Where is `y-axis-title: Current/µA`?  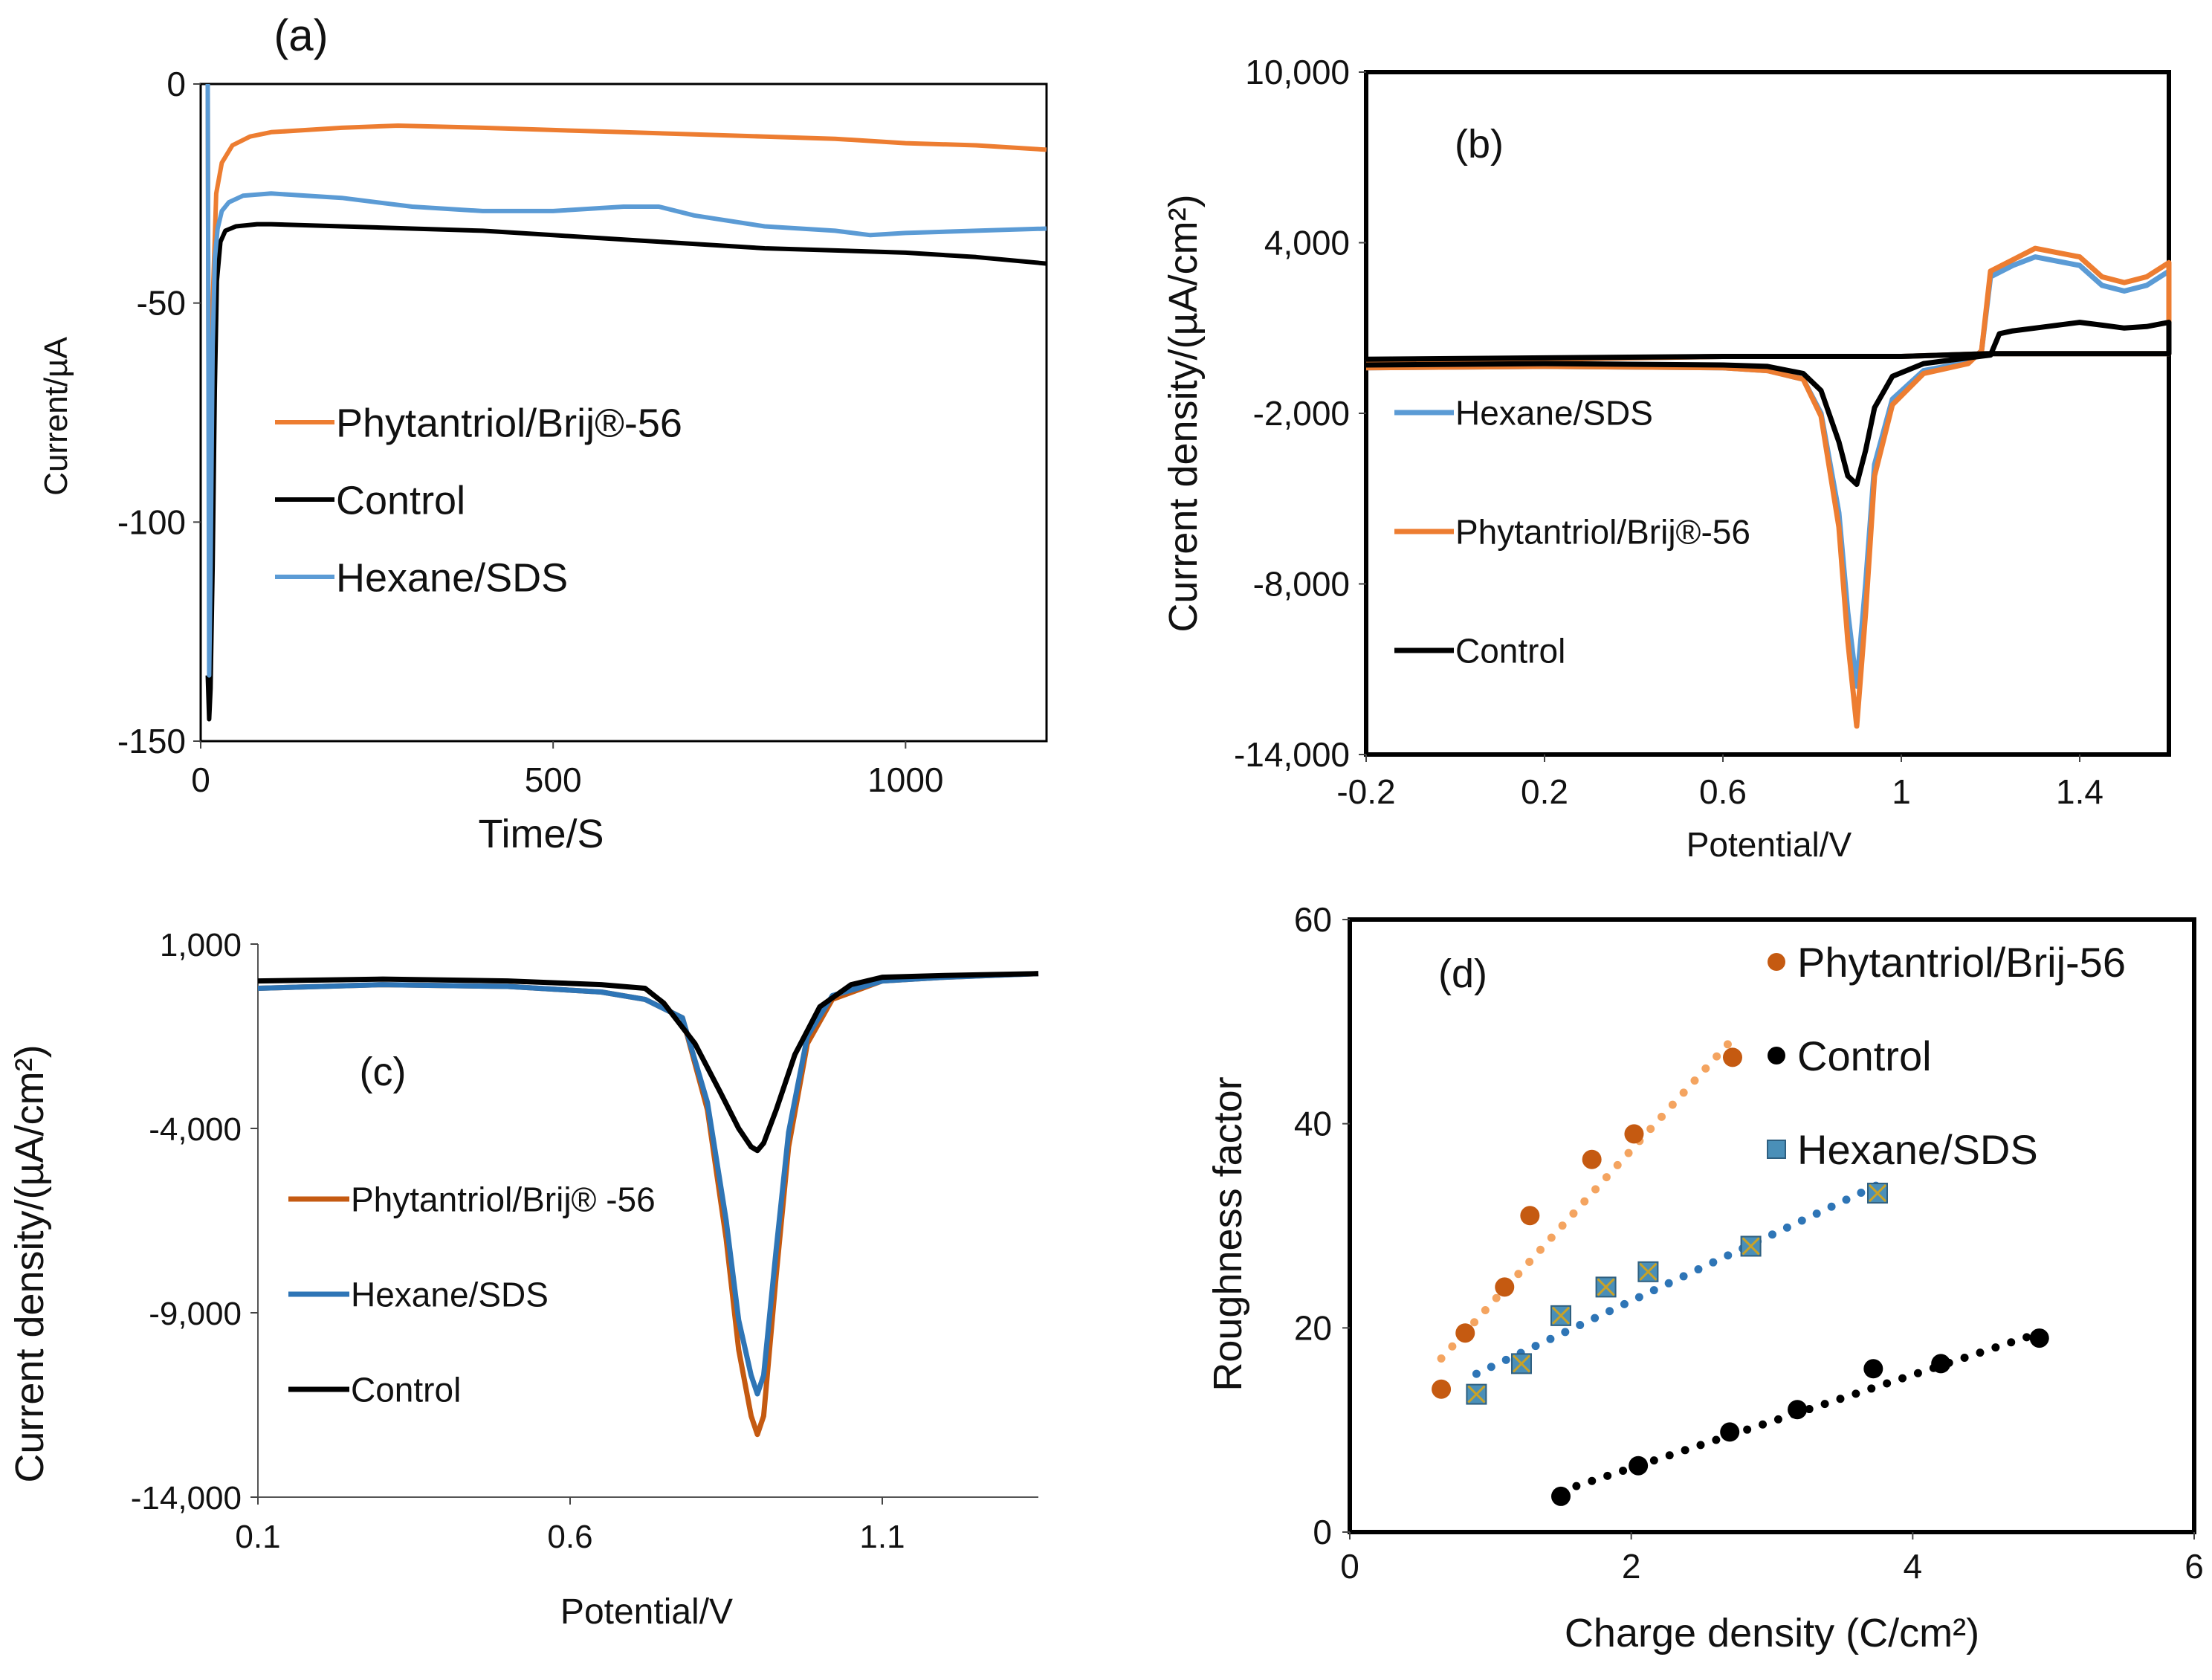
y-axis-title: Current/µA is located at coordinates (56, 417).